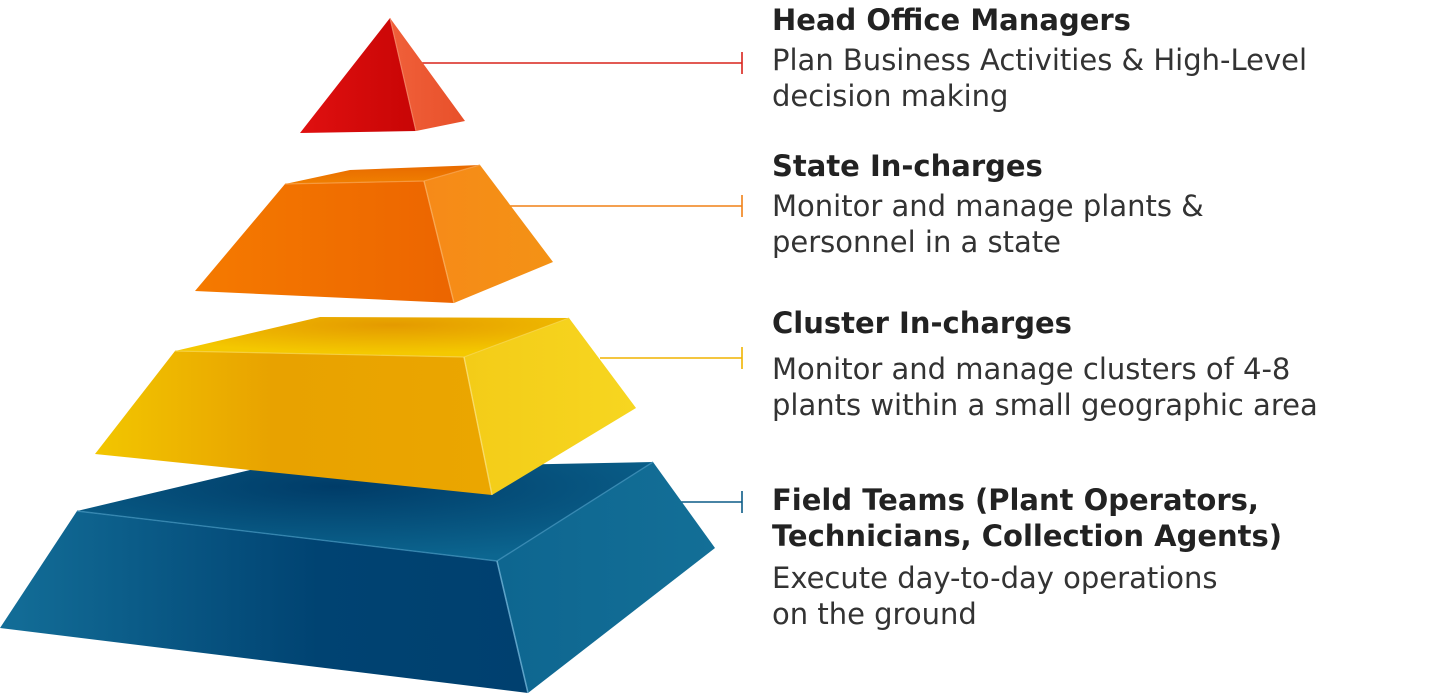 The image size is (1449, 696). I want to click on connector-state, so click(626, 206).